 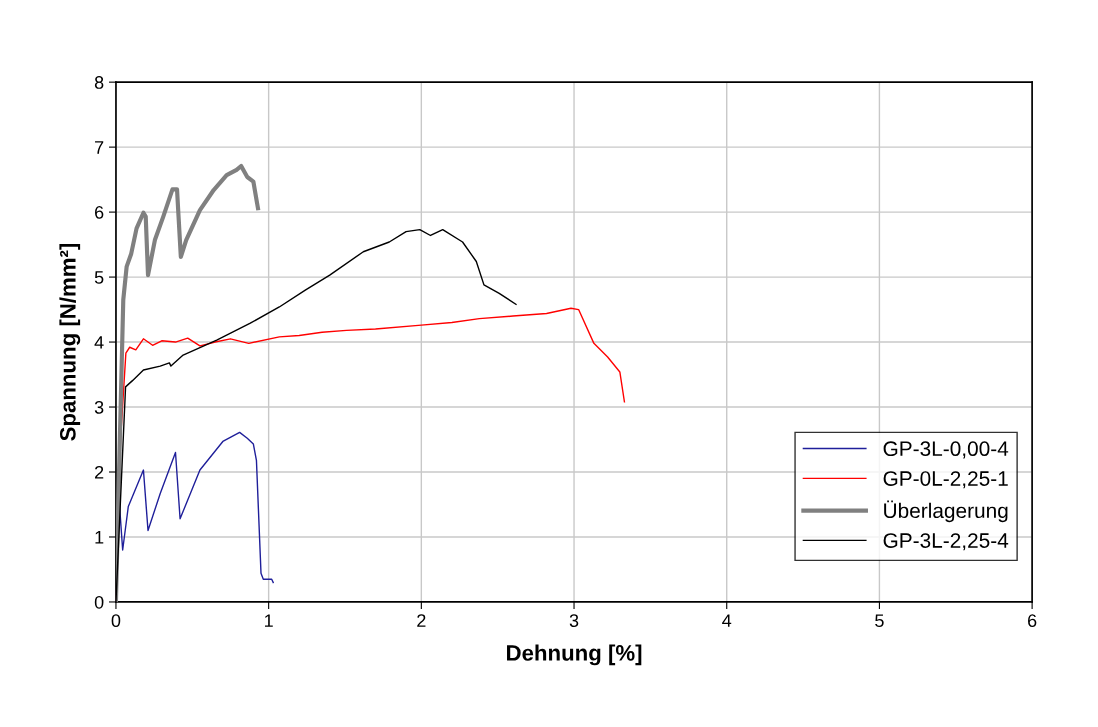 I want to click on x-tick-label: 6, so click(x=1032, y=621).